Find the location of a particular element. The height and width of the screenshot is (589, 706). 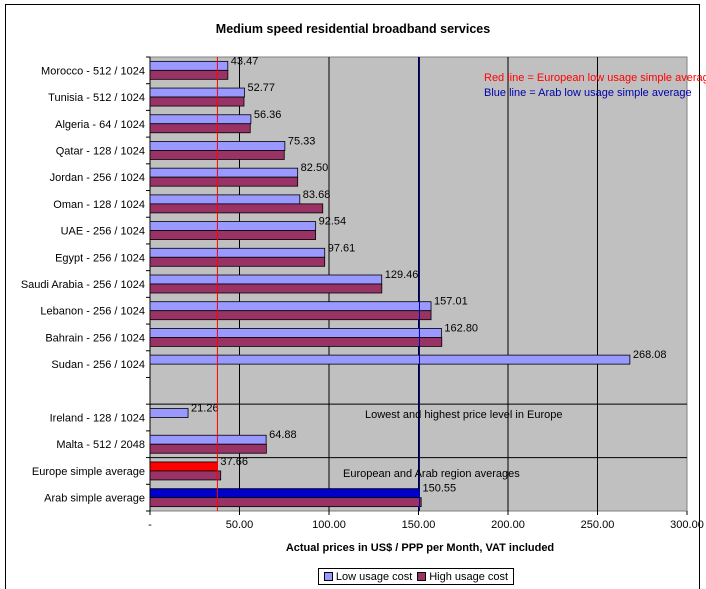

category-label: UAE - 256 / 1024 is located at coordinates (103, 232).